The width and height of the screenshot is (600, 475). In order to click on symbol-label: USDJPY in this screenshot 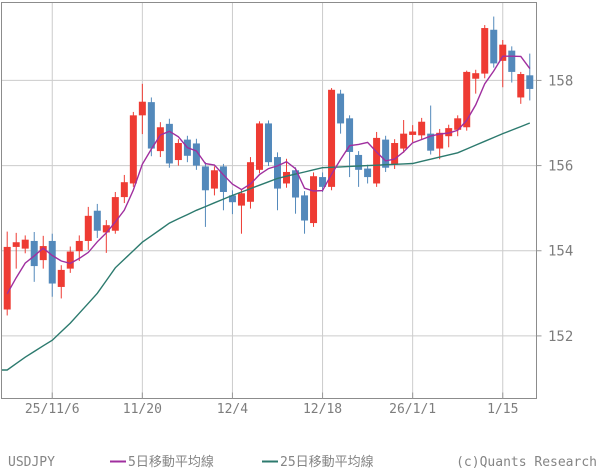, I will do `click(31, 462)`.